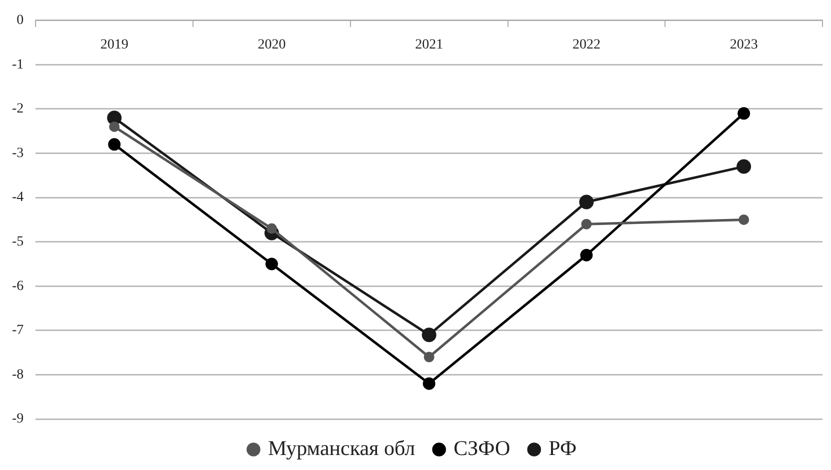 The image size is (831, 470). Describe the element at coordinates (18, 374) in the screenshot. I see `y-tick-label: -8` at that location.